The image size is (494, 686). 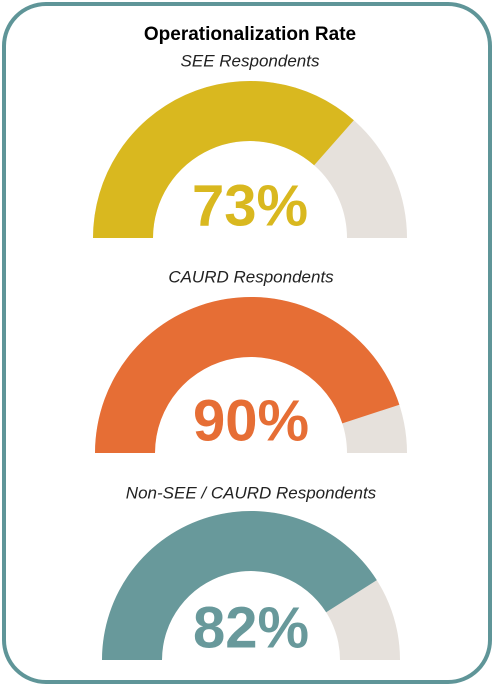 I want to click on gauge-value-label: 82%, so click(x=251, y=627).